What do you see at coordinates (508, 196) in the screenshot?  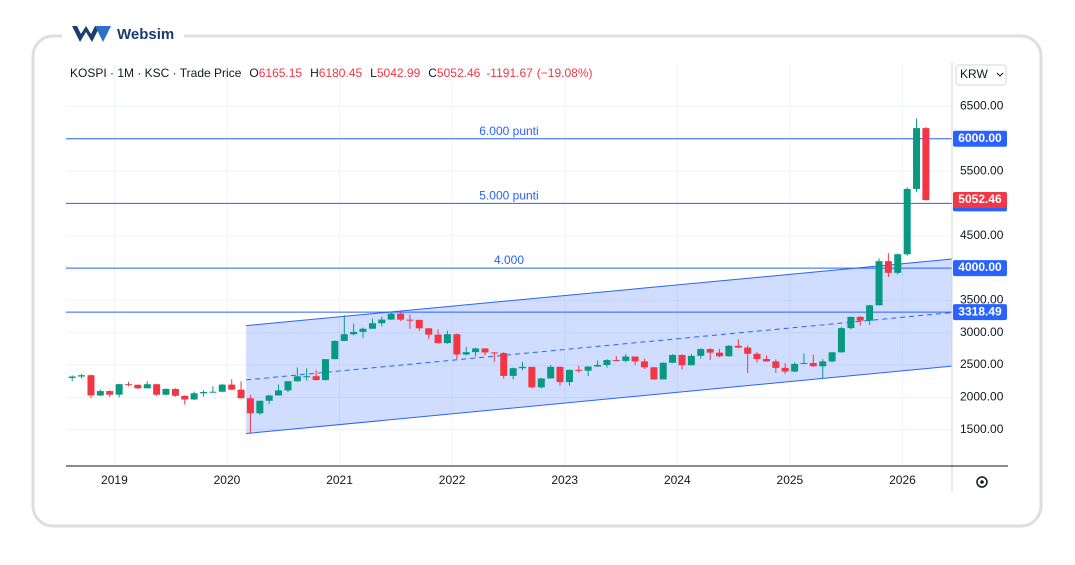 I see `line-label: 5.000 punti` at bounding box center [508, 196].